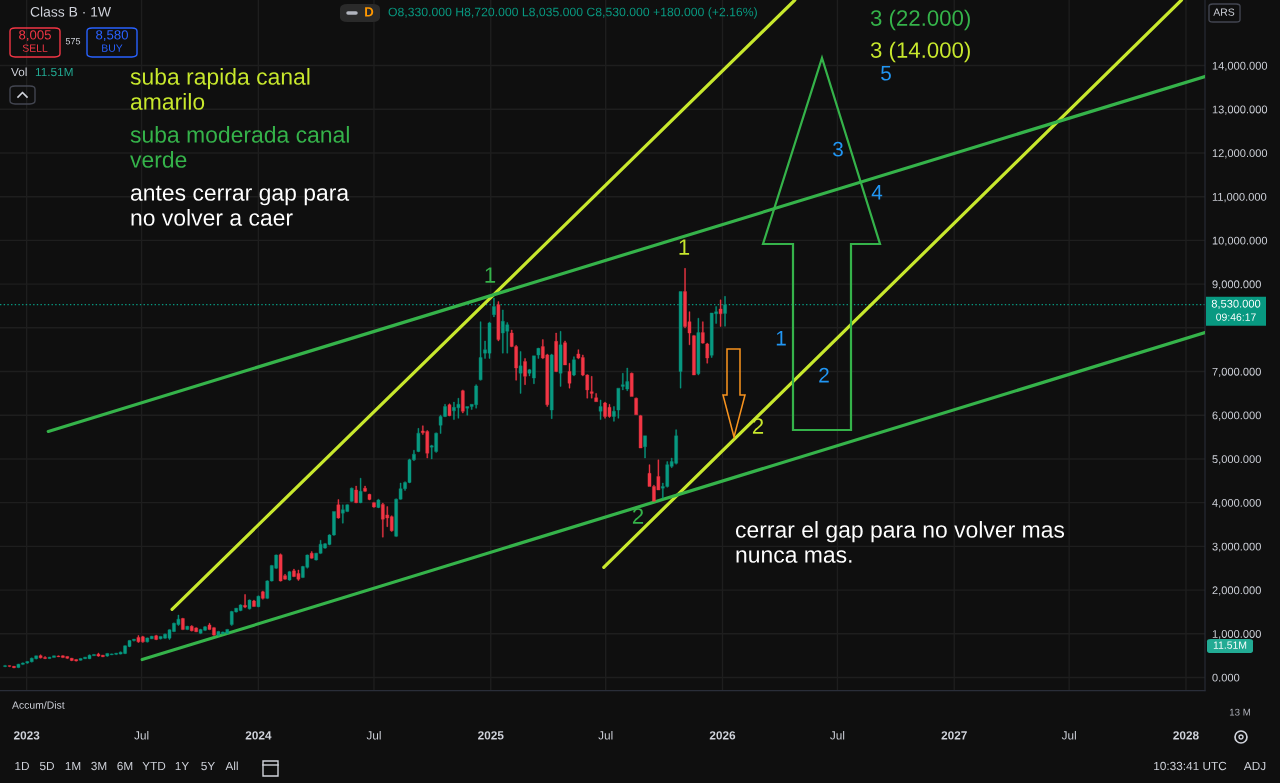 This screenshot has height=783, width=1280. What do you see at coordinates (54, 72) in the screenshot?
I see `annotation: 11.51M` at bounding box center [54, 72].